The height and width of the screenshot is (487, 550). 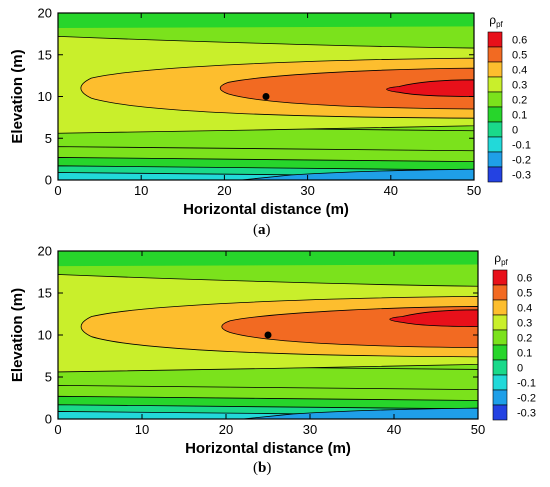 What do you see at coordinates (262, 230) in the screenshot?
I see `caption-a: (a)` at bounding box center [262, 230].